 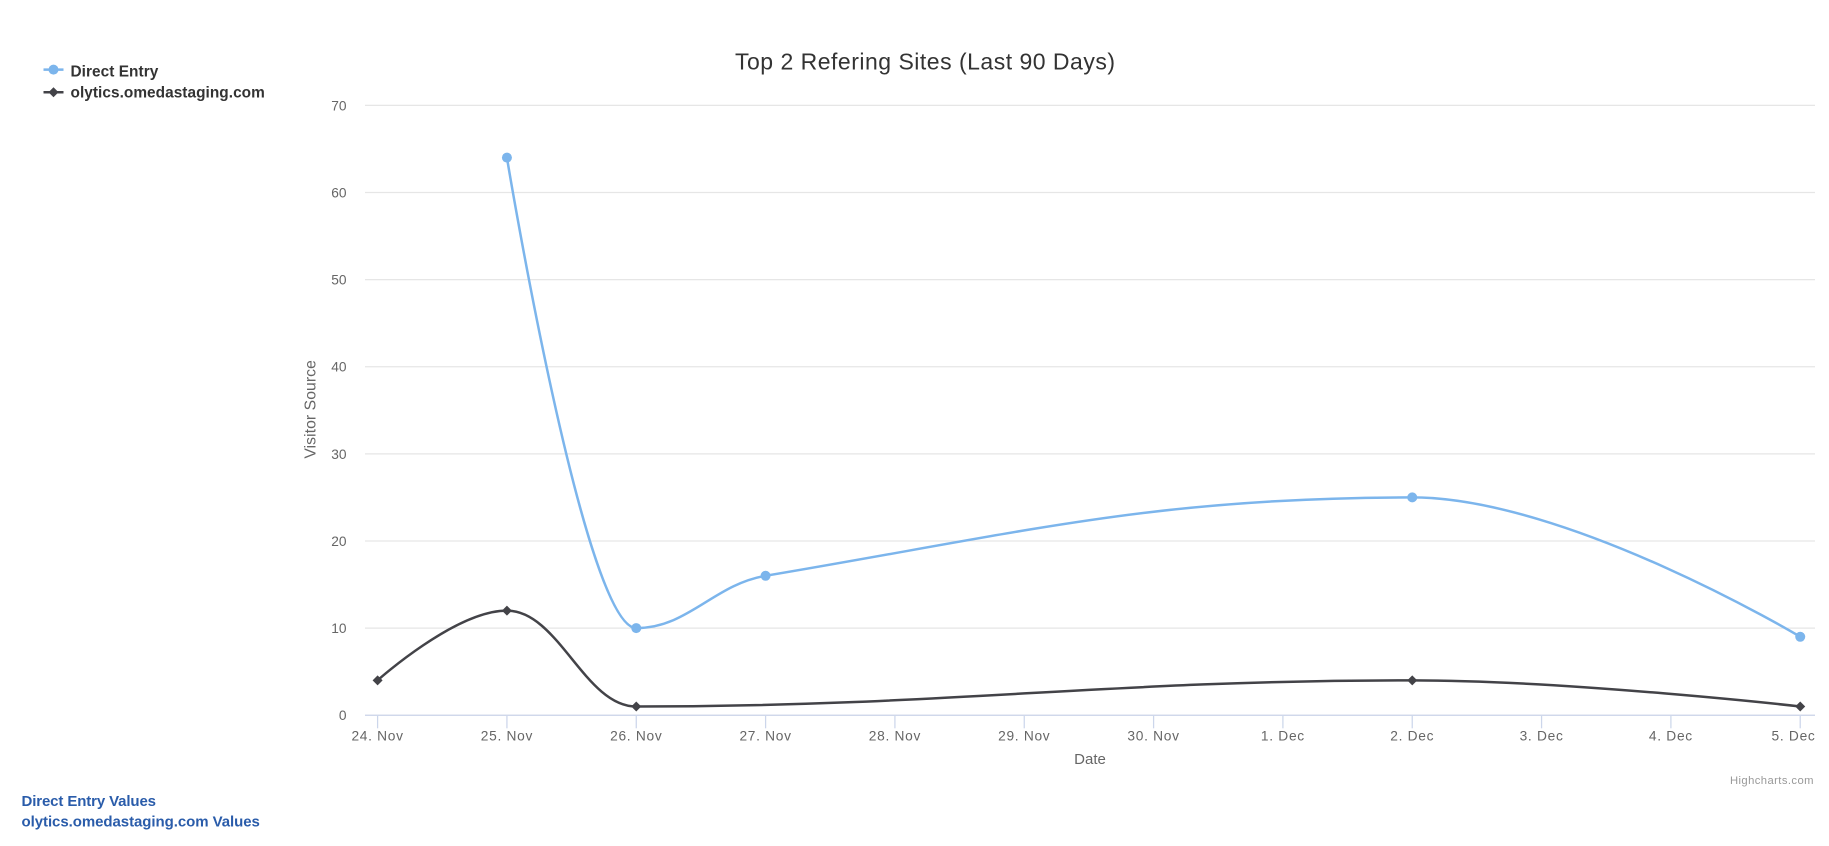 I want to click on svg-text: 40, so click(x=339, y=367).